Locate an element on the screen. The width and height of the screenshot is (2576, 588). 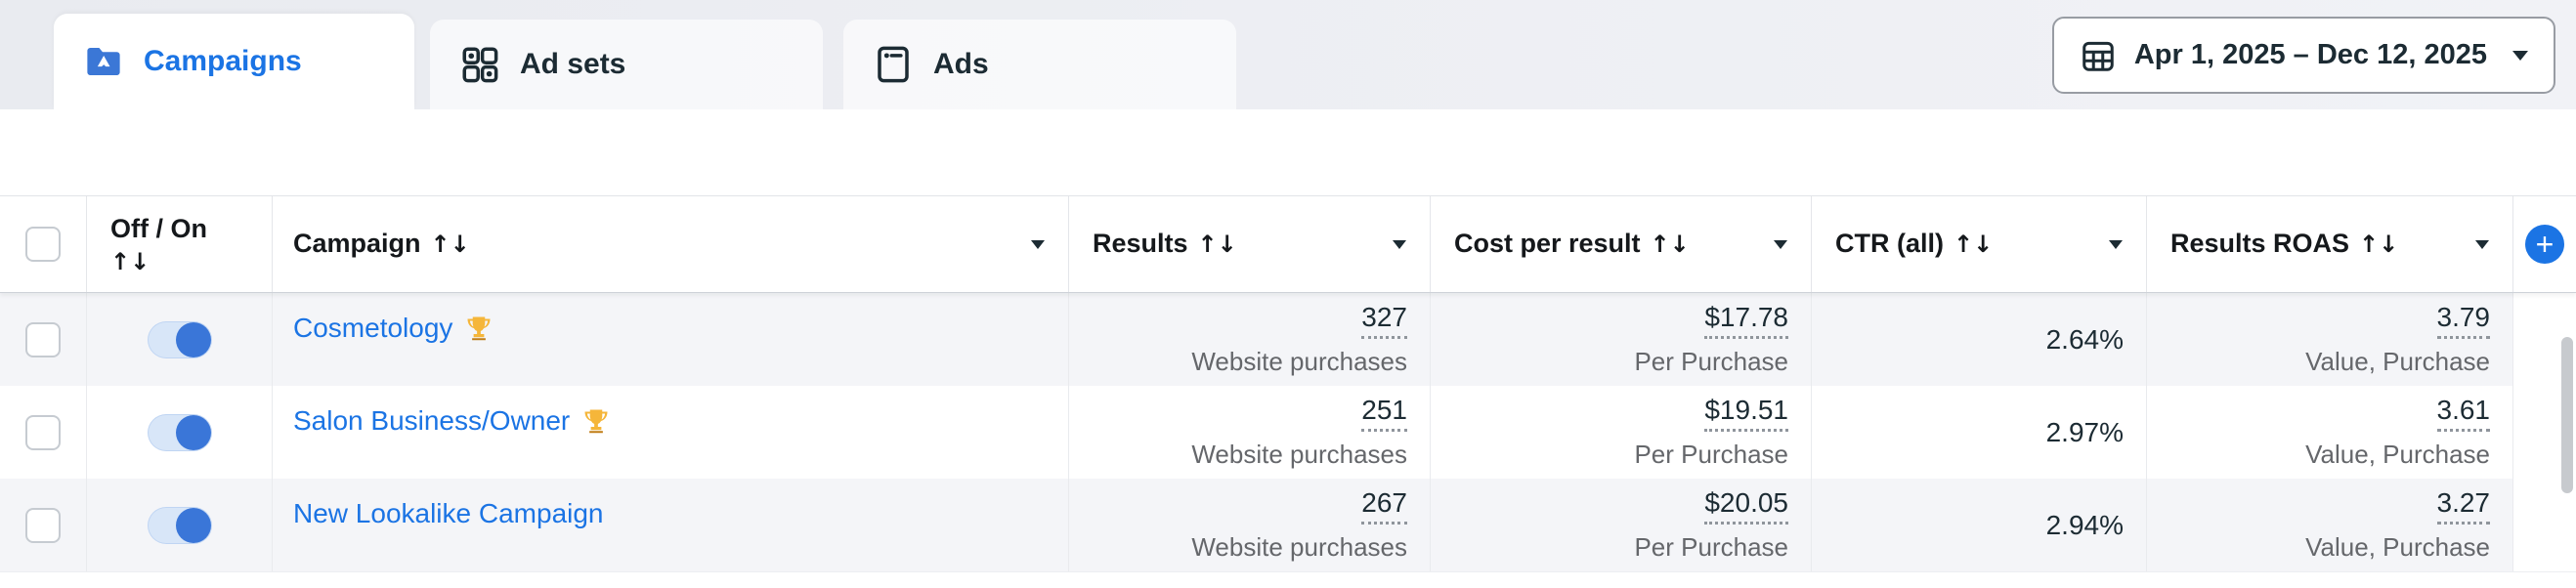
vertical-scrollbar-thumb is located at coordinates (2567, 415).